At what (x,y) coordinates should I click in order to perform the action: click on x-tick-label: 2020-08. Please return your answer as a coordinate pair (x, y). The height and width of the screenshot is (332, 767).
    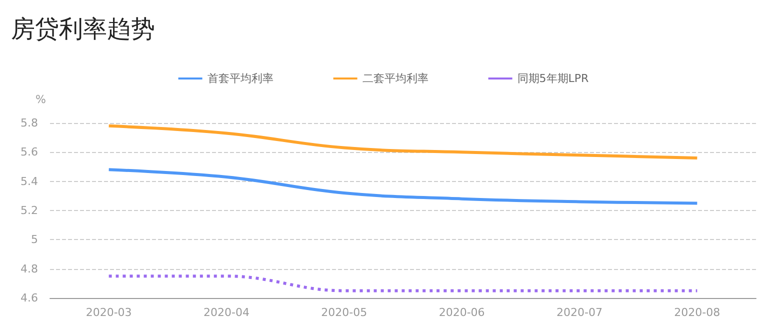
    Looking at the image, I should click on (697, 312).